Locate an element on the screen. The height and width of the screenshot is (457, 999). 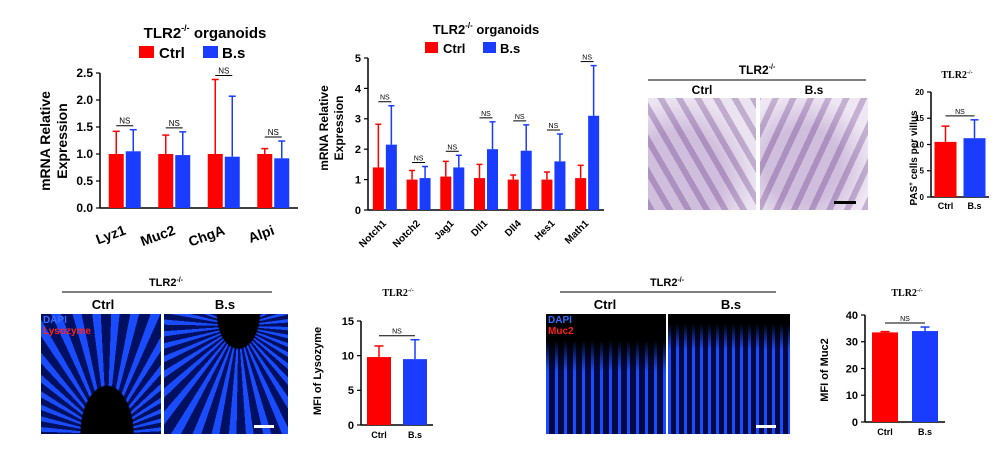
stain-label-lysozyme: Lysozyme is located at coordinates (67, 331).